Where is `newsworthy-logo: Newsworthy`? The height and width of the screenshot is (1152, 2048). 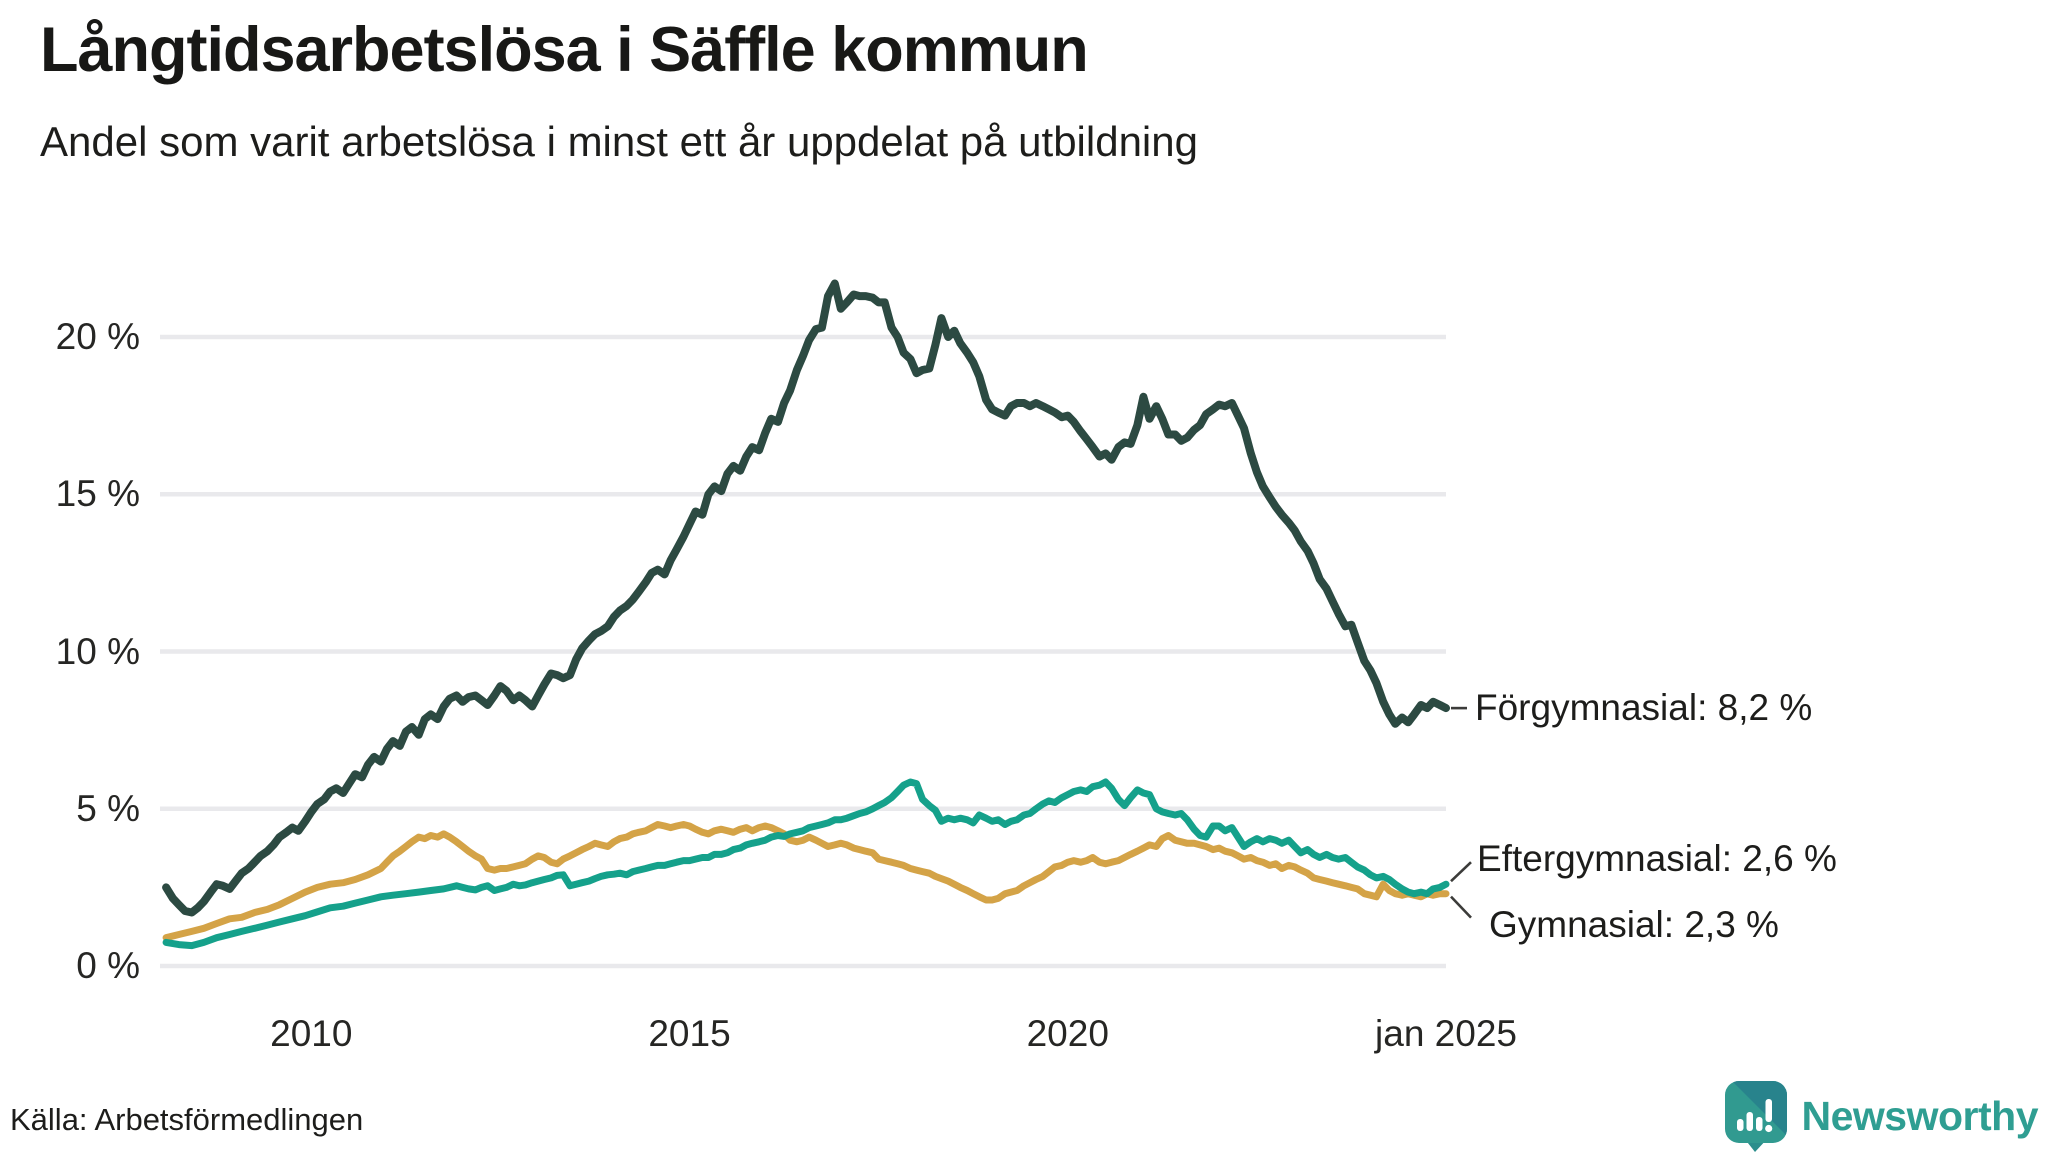 newsworthy-logo: Newsworthy is located at coordinates (1881, 1116).